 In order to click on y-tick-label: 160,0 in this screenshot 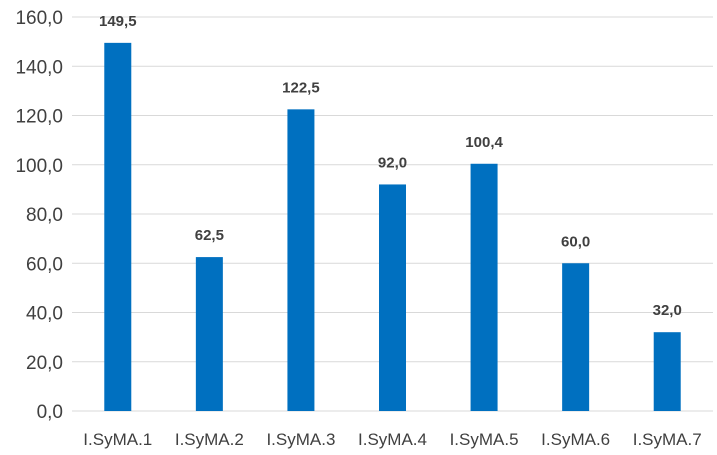, I will do `click(39, 18)`.